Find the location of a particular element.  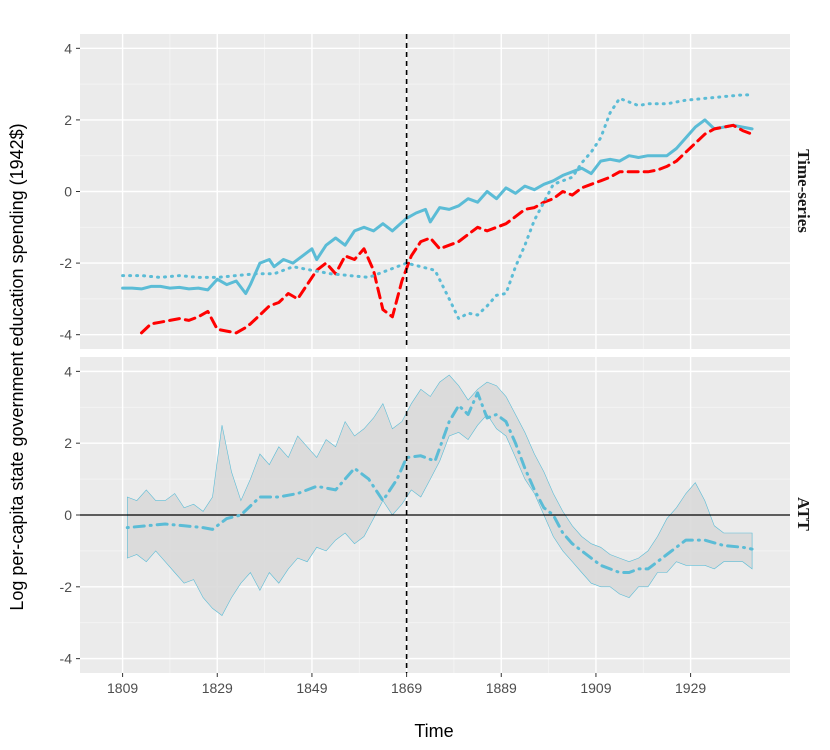

strip-label-time-series: Time-series is located at coordinates (803, 191).